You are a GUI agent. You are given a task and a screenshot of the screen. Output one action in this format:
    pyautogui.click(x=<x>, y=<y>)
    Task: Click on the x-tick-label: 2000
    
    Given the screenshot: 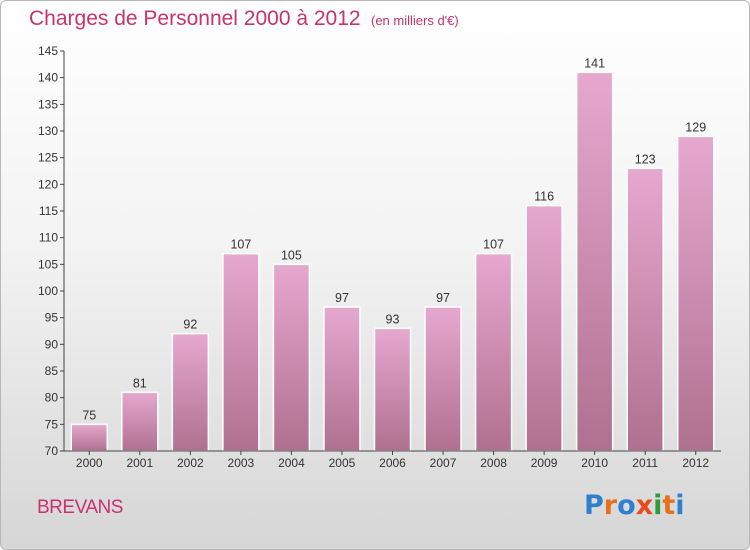 What is the action you would take?
    pyautogui.click(x=89, y=463)
    